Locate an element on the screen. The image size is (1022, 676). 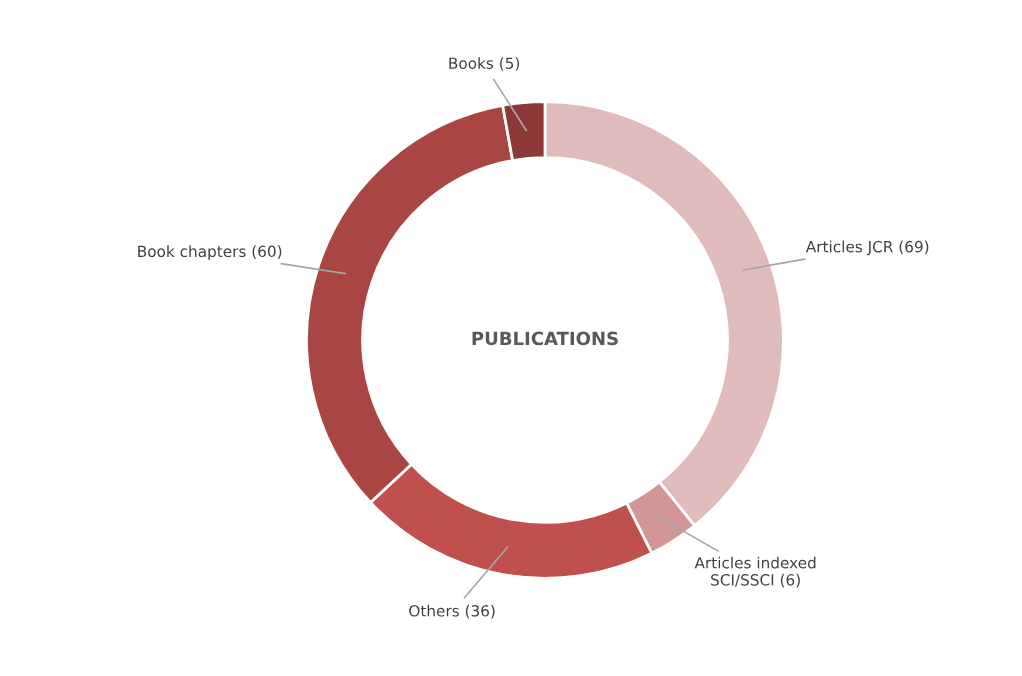
slice-label: Book chapters (60) is located at coordinates (210, 253).